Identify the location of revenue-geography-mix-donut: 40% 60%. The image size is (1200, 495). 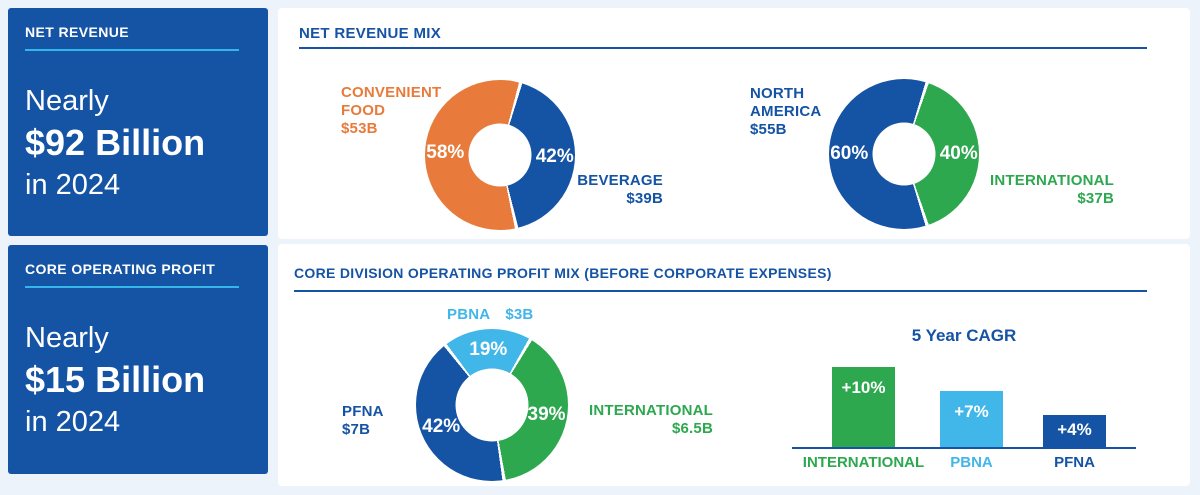
(904, 154).